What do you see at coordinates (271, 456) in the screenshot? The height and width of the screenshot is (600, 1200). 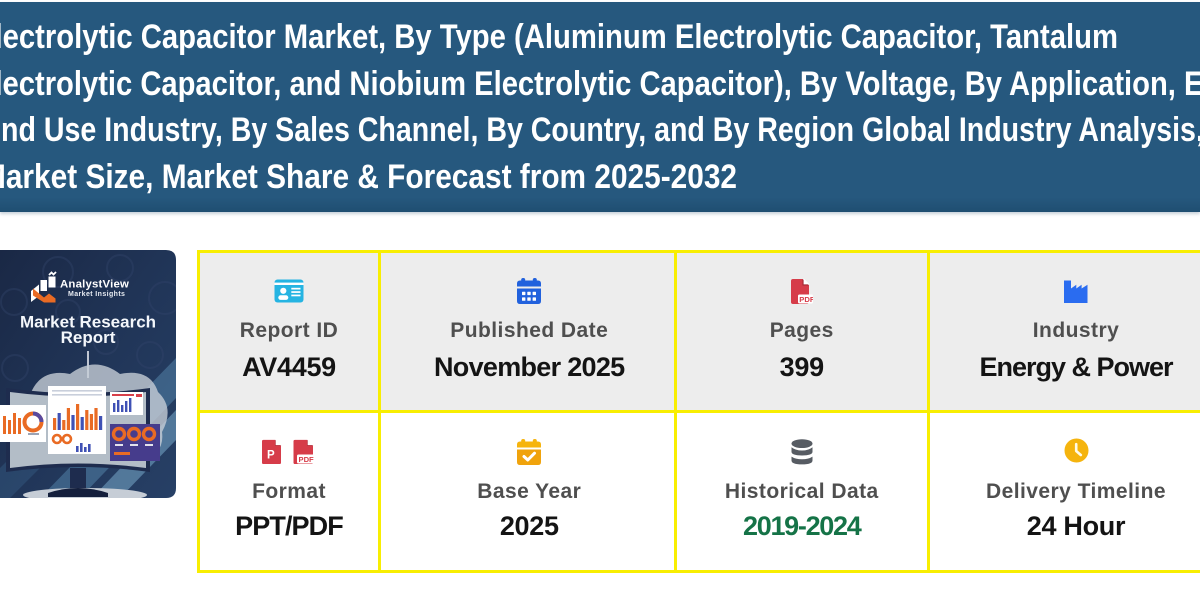 I see `svg-text: P` at bounding box center [271, 456].